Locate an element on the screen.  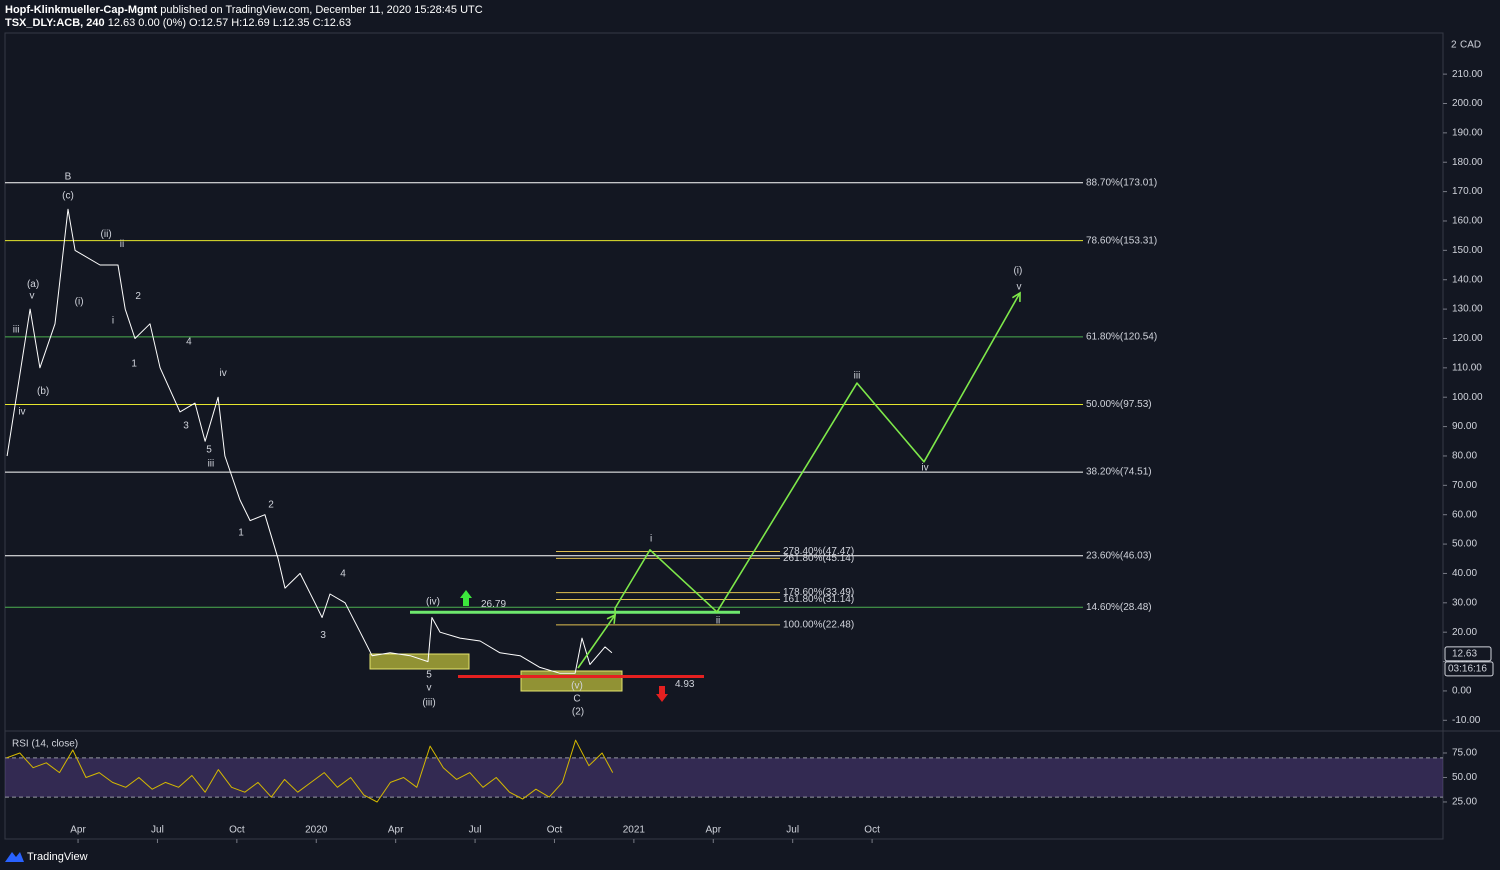
fib-label: 61.80%(120.54) is located at coordinates (1121, 337).